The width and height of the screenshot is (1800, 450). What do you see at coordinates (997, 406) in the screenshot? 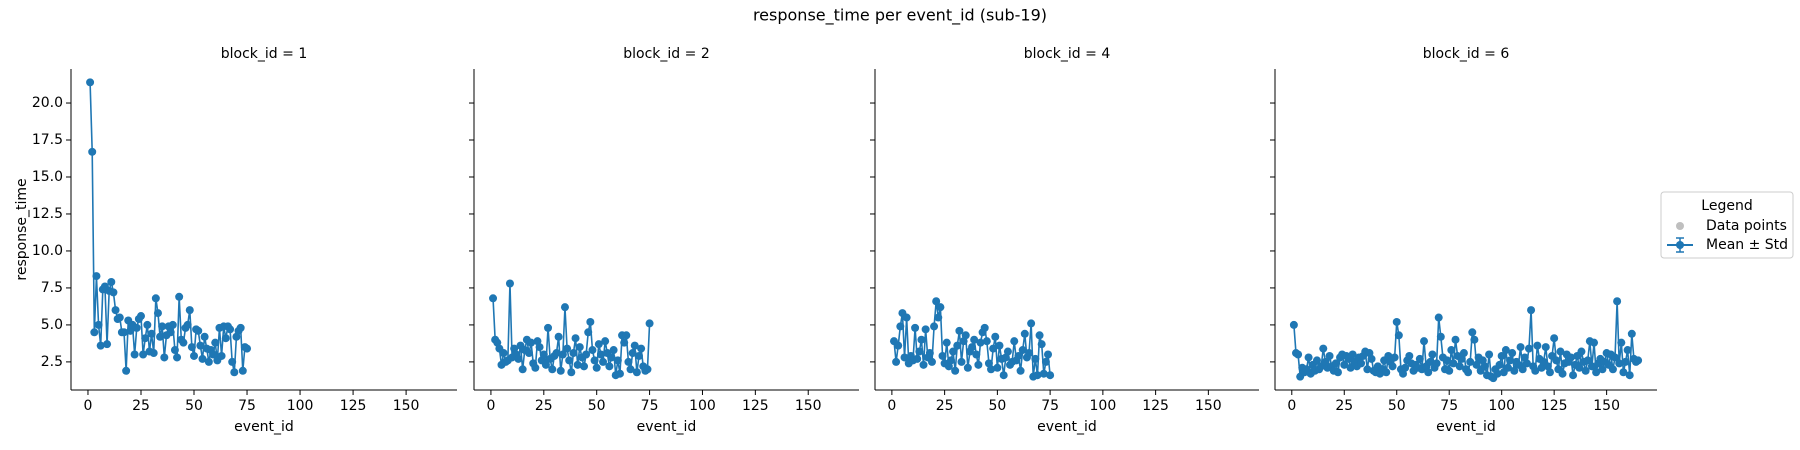
I see `x-tick-label: 50` at bounding box center [997, 406].